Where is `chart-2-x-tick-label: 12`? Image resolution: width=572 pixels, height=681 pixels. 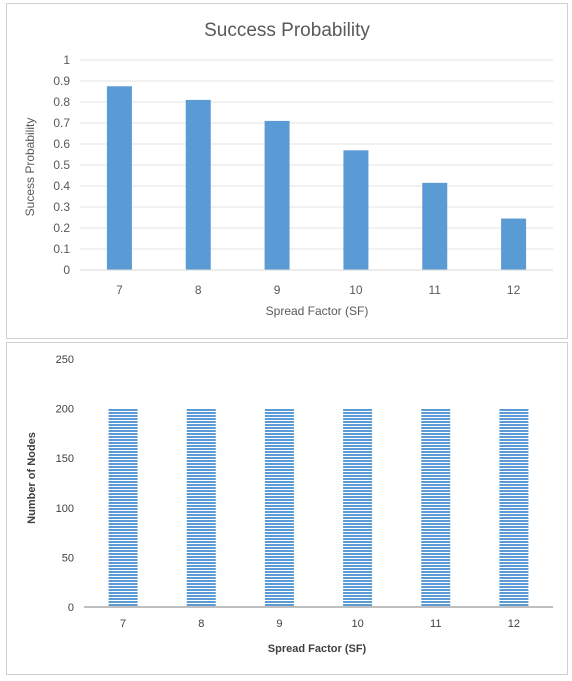 chart-2-x-tick-label: 12 is located at coordinates (514, 624).